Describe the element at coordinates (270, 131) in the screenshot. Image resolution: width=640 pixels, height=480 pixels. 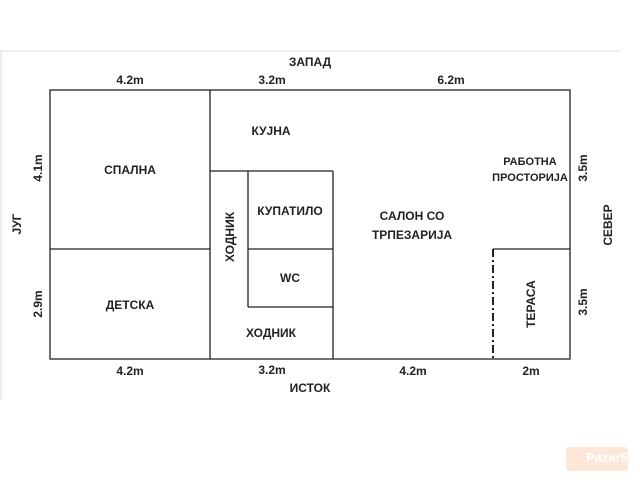
I see `room-kitchen: КУЈНА` at that location.